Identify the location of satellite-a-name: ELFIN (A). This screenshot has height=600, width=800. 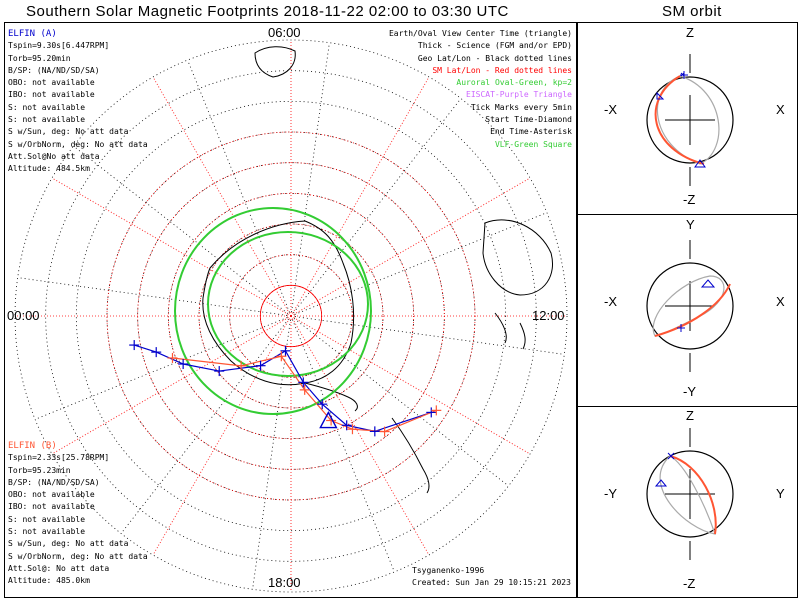
(32, 34).